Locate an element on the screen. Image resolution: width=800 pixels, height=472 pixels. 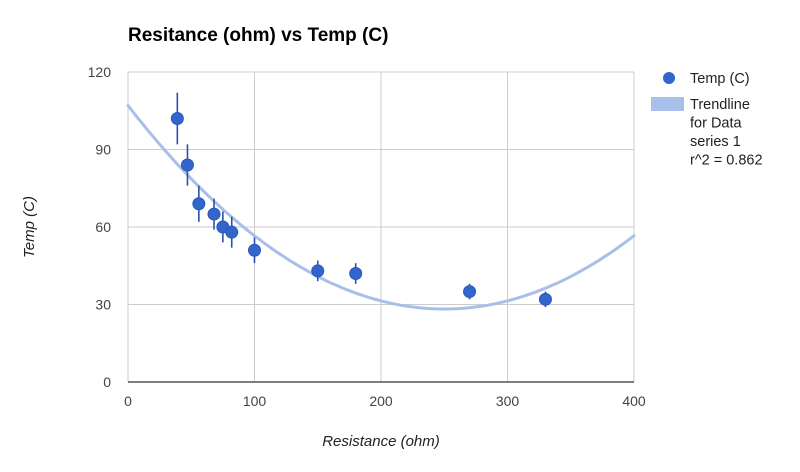
y-axis-ticks: 0 30 60 90 120 is located at coordinates (100, 227).